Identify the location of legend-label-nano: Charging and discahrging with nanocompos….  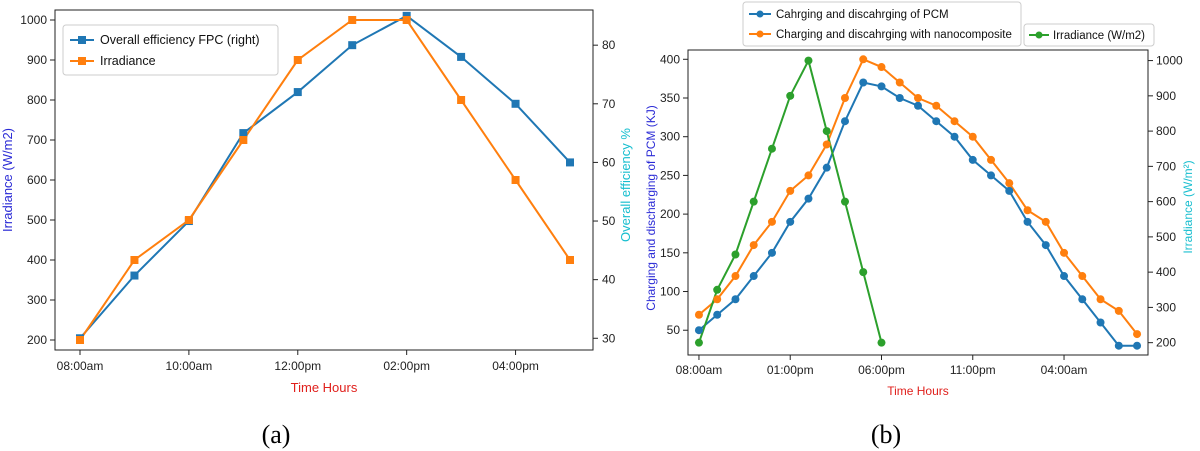
(894, 35).